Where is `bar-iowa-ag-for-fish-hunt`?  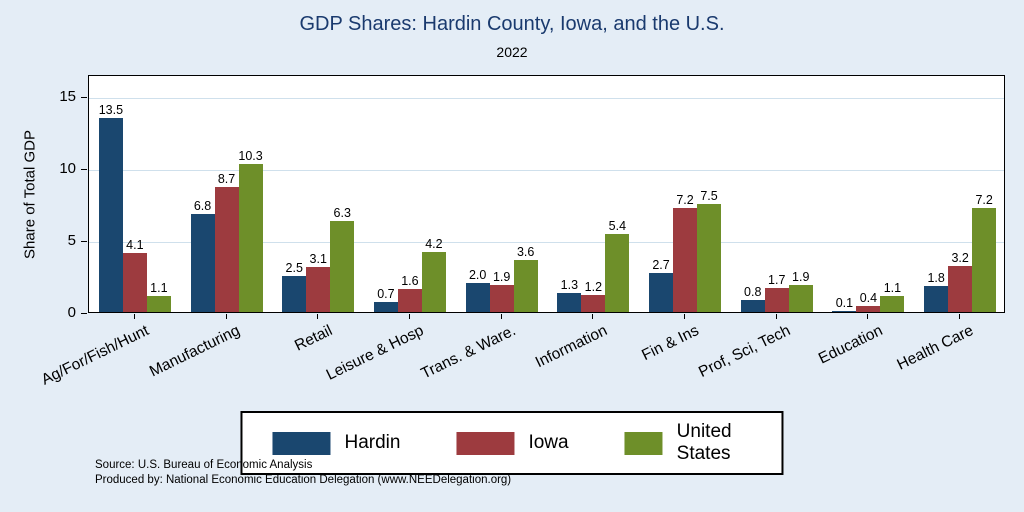
bar-iowa-ag-for-fish-hunt is located at coordinates (134, 282).